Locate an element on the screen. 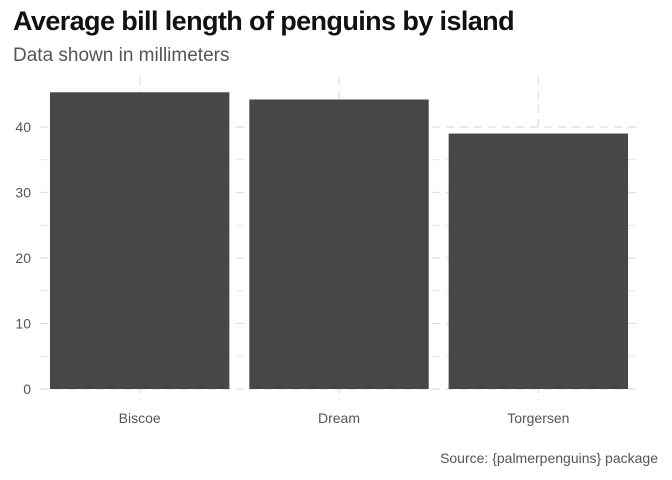 The image size is (672, 480). y-tick-label: 30 is located at coordinates (23, 193).